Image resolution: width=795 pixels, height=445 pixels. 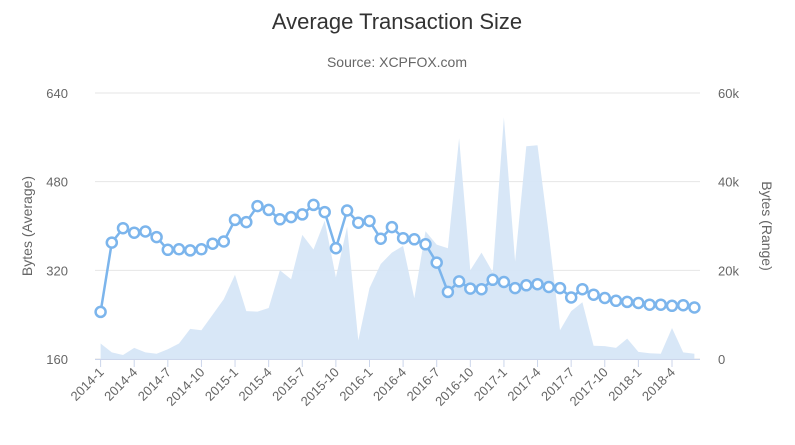 What do you see at coordinates (721, 359) in the screenshot?
I see `y-right-tick-label: 0` at bounding box center [721, 359].